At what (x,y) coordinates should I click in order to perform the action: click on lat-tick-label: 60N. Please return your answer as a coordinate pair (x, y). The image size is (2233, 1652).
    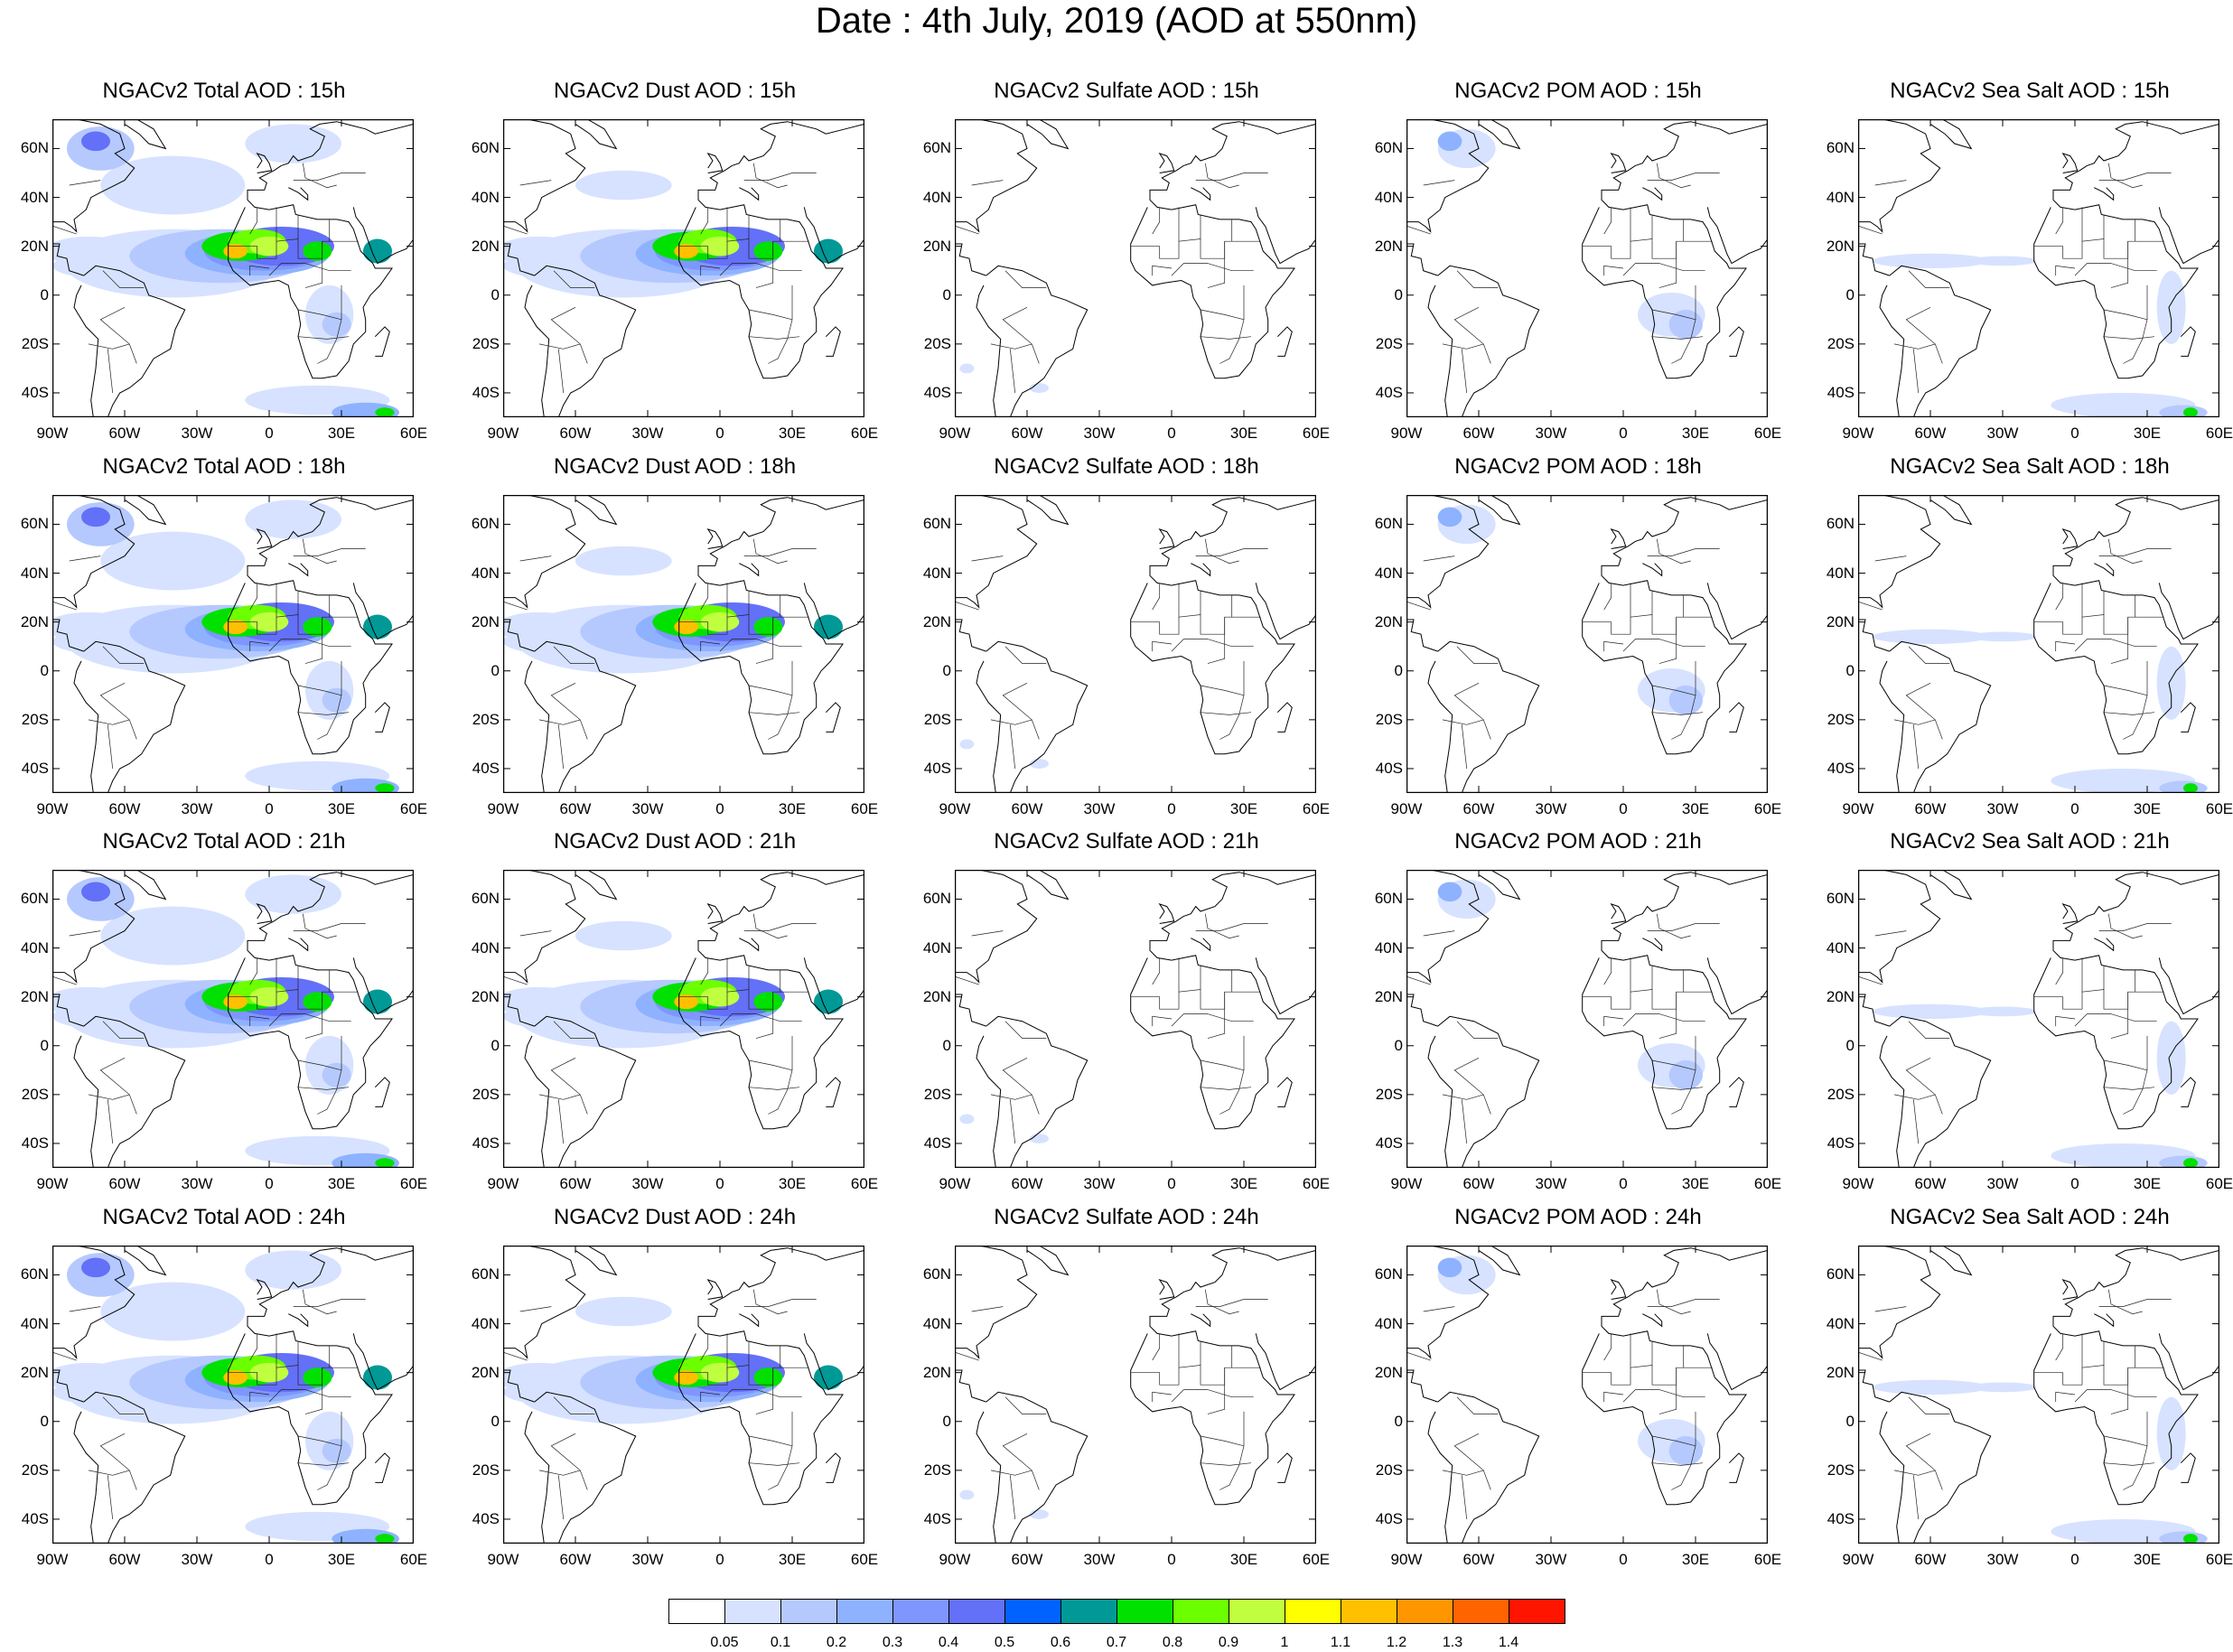
    Looking at the image, I should click on (34, 524).